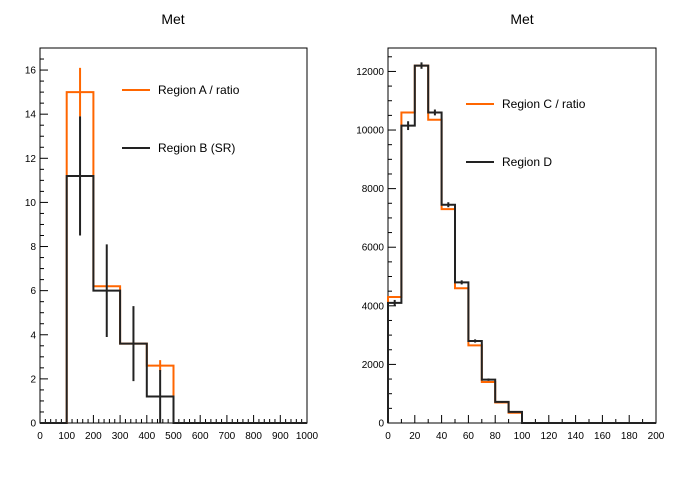  I want to click on y-tick-label: 14, so click(31, 115).